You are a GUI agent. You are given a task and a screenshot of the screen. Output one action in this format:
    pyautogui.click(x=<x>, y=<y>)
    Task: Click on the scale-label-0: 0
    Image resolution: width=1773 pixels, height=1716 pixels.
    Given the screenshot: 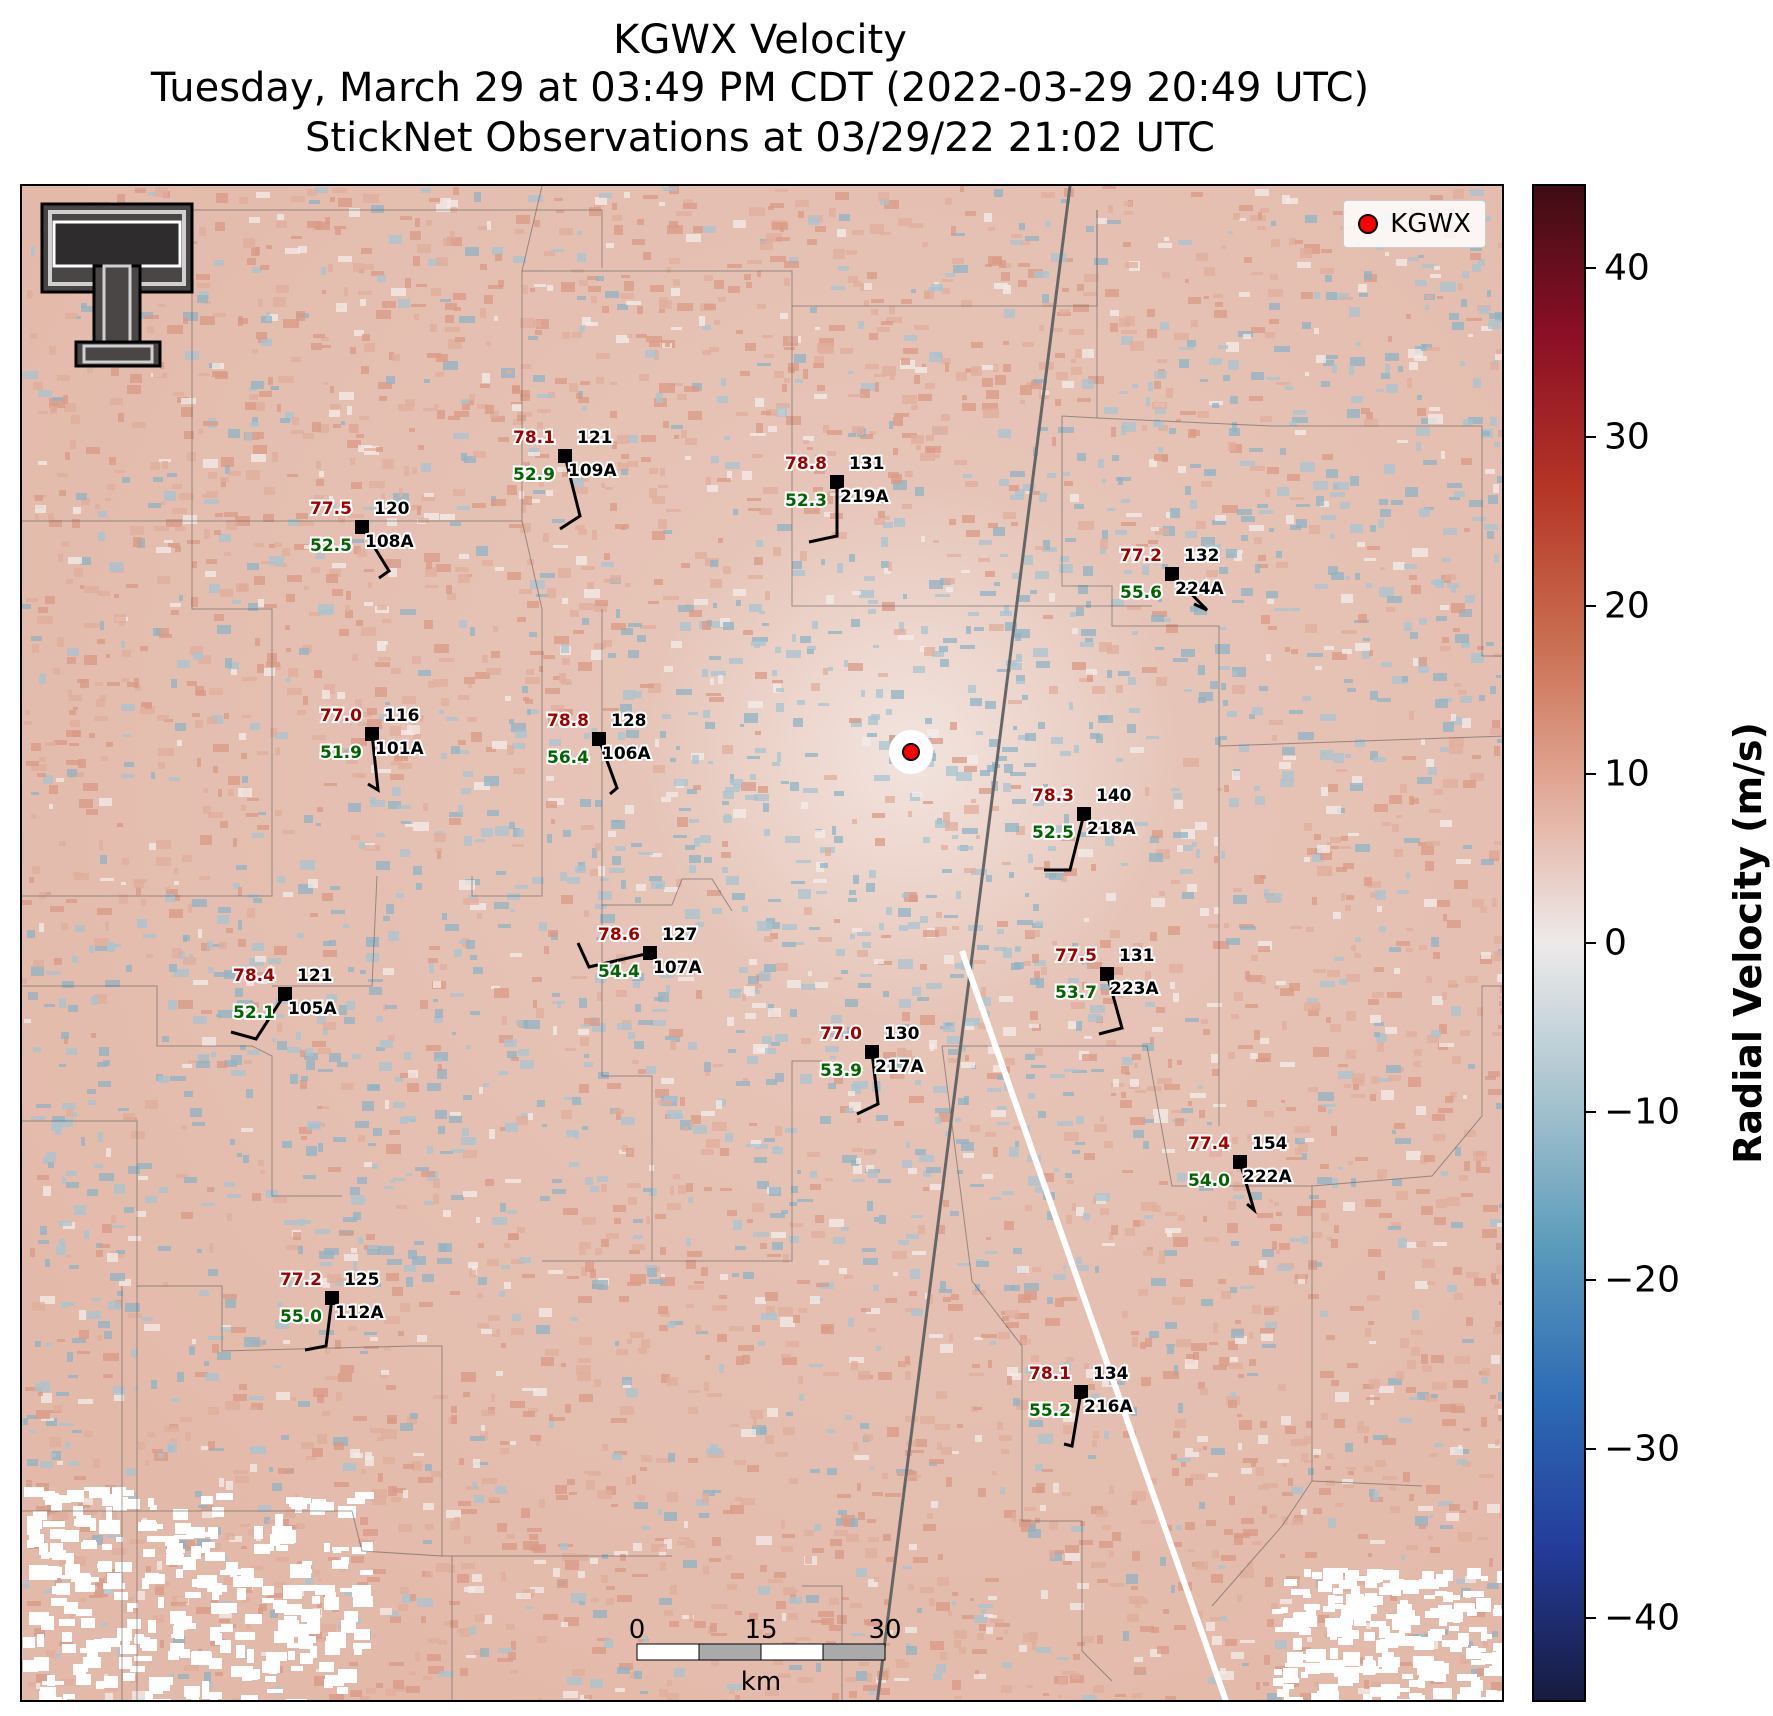 What is the action you would take?
    pyautogui.click(x=637, y=1630)
    